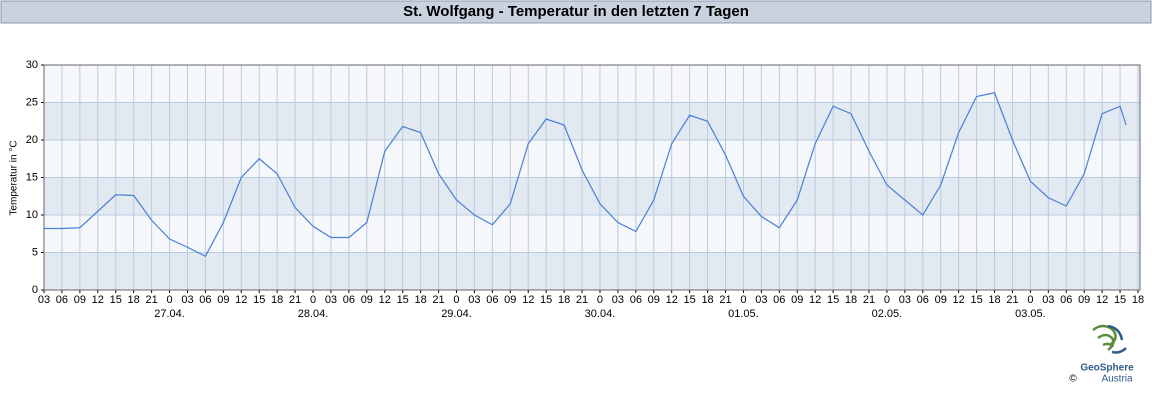 This screenshot has height=405, width=1152. I want to click on title-bar, so click(576, 12).